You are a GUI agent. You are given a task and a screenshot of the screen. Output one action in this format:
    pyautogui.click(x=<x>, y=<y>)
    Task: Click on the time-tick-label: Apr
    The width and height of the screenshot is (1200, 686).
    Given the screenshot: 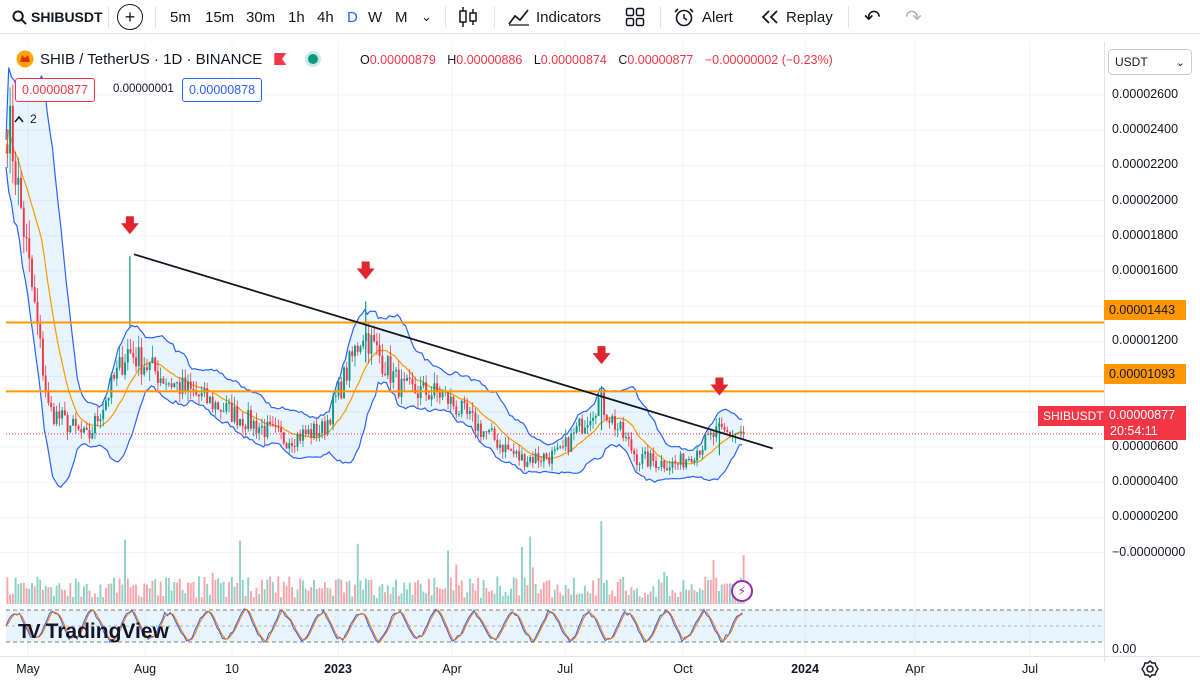 What is the action you would take?
    pyautogui.click(x=452, y=669)
    